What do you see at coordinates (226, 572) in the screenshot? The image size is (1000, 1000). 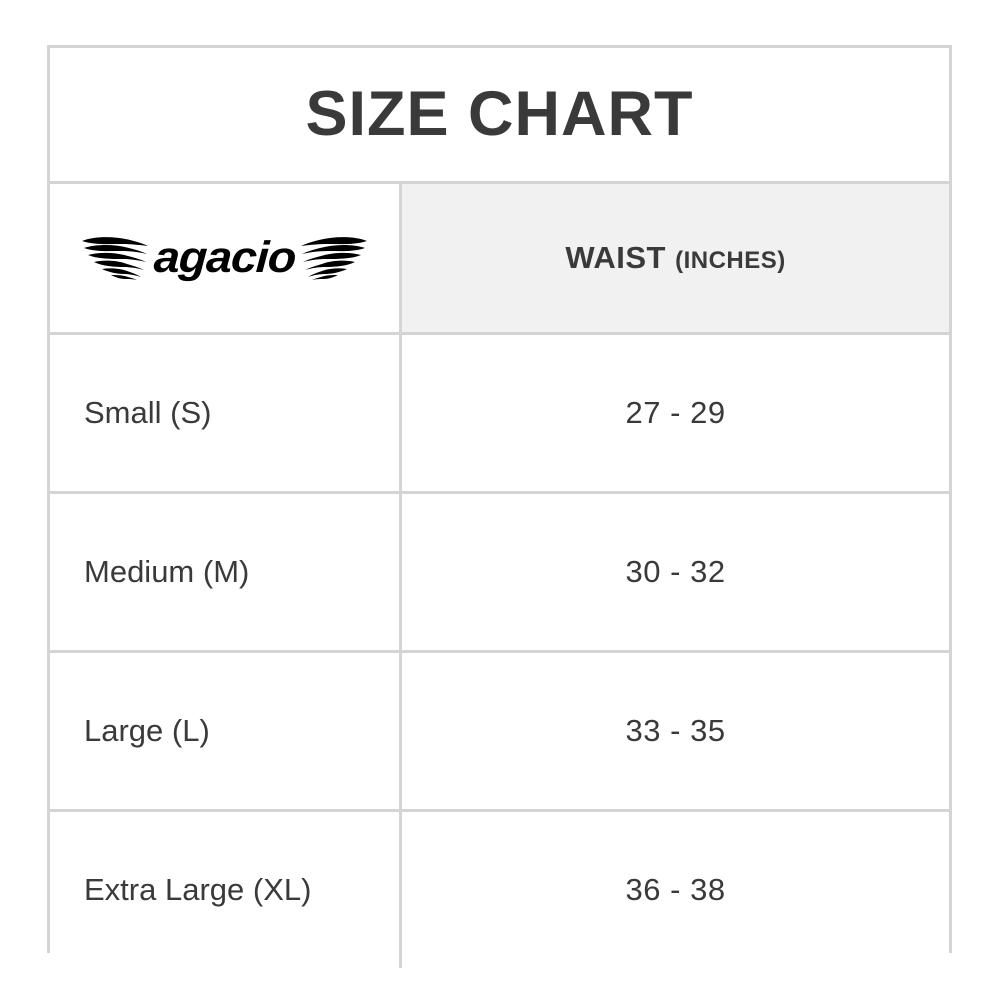 I see `size-label: Medium (M)` at bounding box center [226, 572].